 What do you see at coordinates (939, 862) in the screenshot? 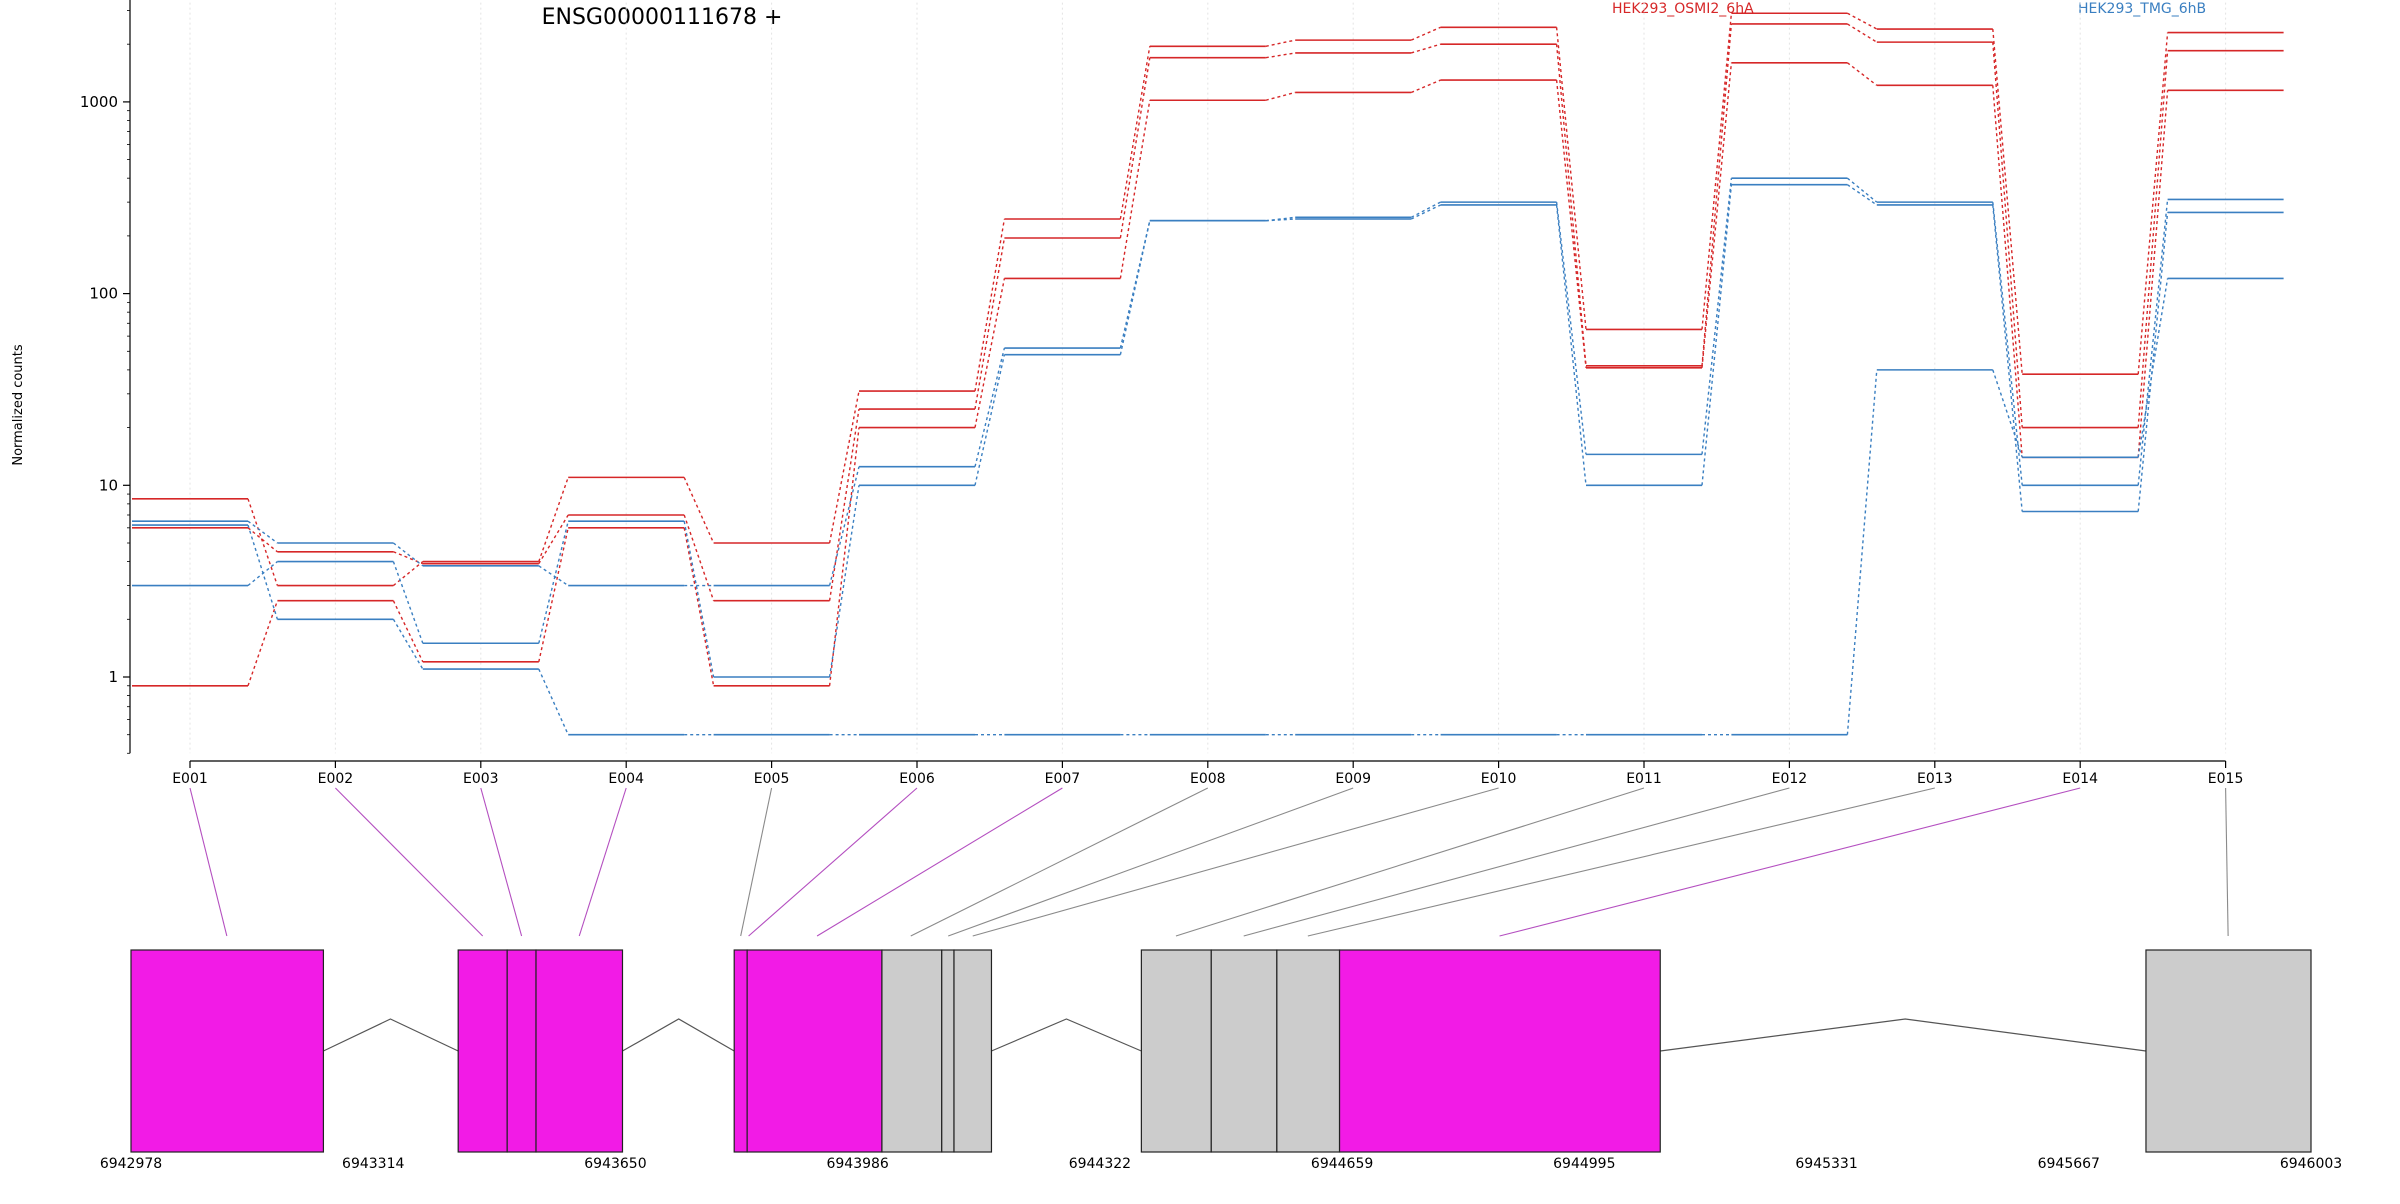
I see `link-E007` at bounding box center [939, 862].